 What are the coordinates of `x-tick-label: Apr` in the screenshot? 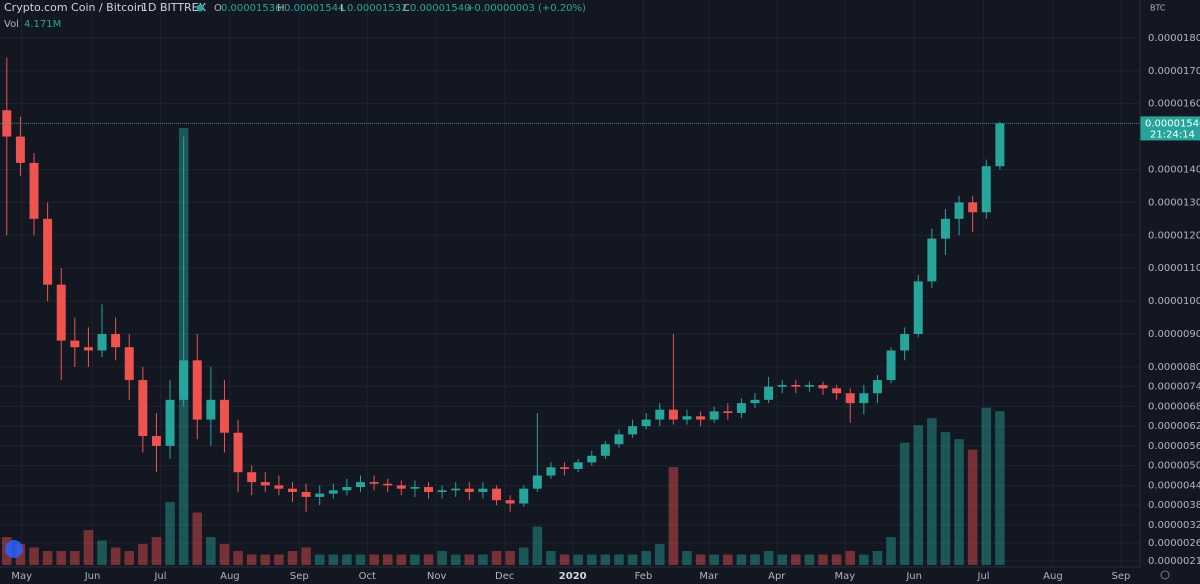 It's located at (777, 576).